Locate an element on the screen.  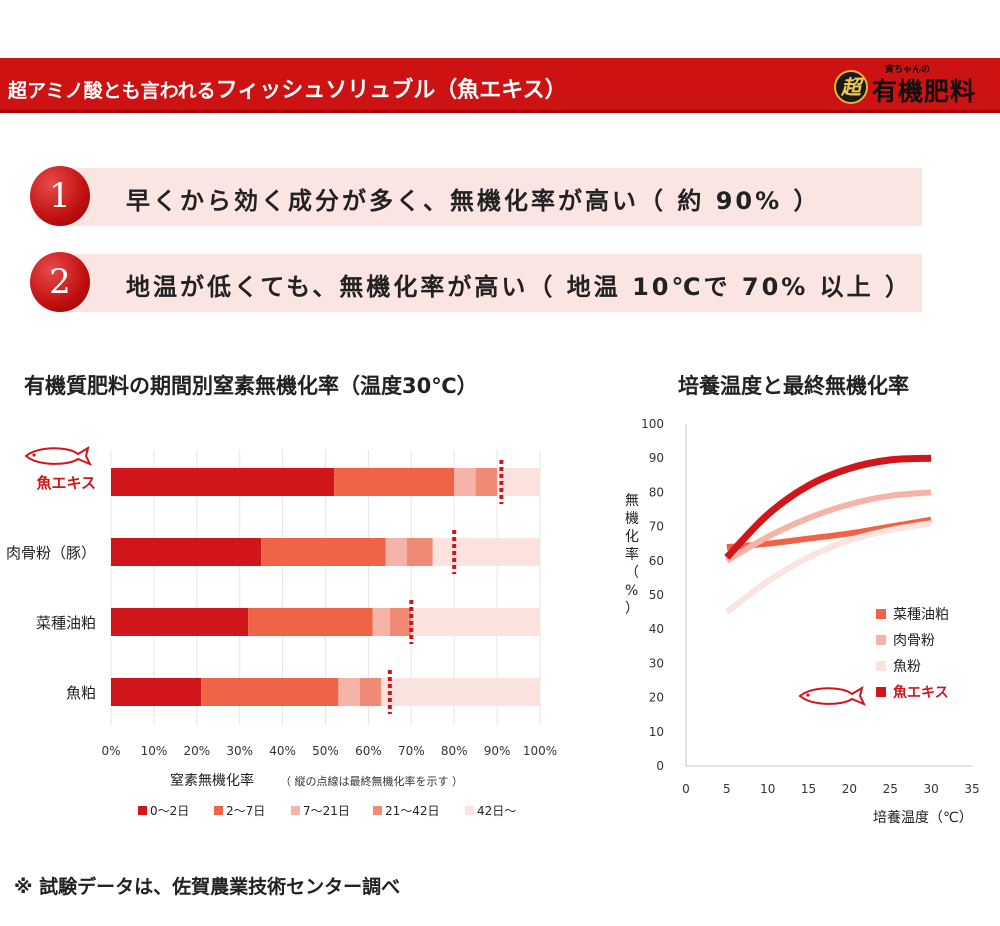
brand-mark: 超 is located at coordinates (851, 87).